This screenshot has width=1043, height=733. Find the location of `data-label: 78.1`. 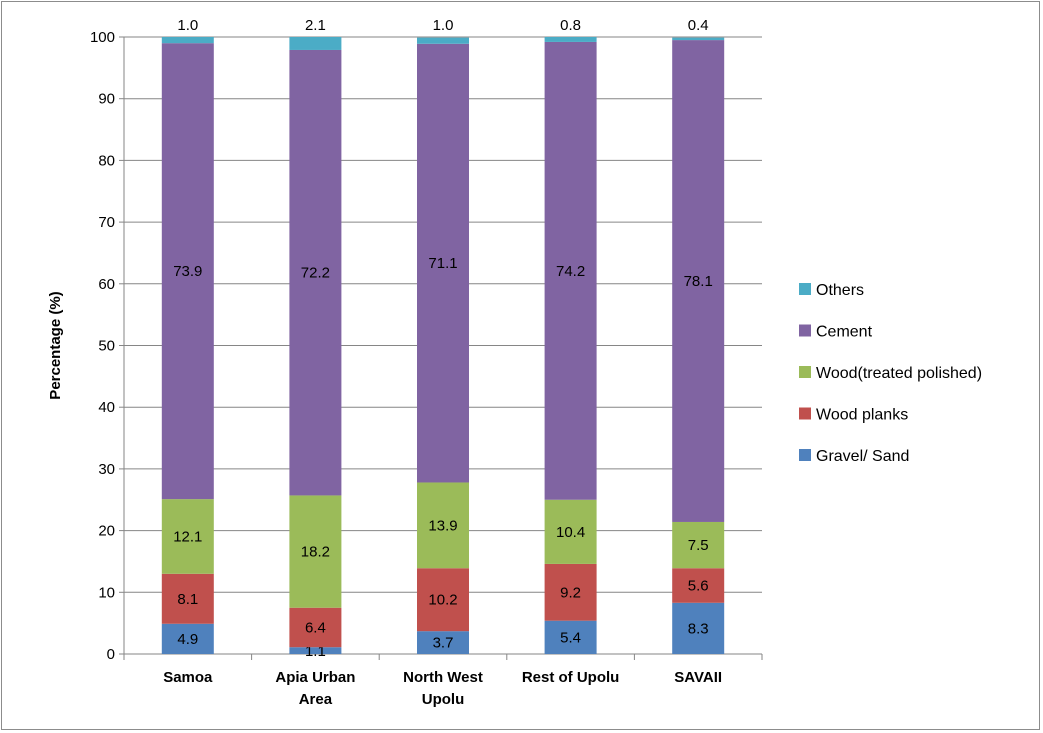

data-label: 78.1 is located at coordinates (698, 281).